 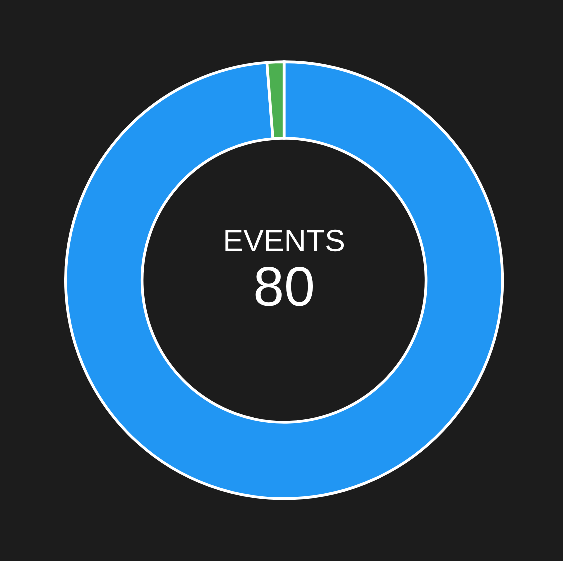 I want to click on text: 80, so click(x=285, y=286).